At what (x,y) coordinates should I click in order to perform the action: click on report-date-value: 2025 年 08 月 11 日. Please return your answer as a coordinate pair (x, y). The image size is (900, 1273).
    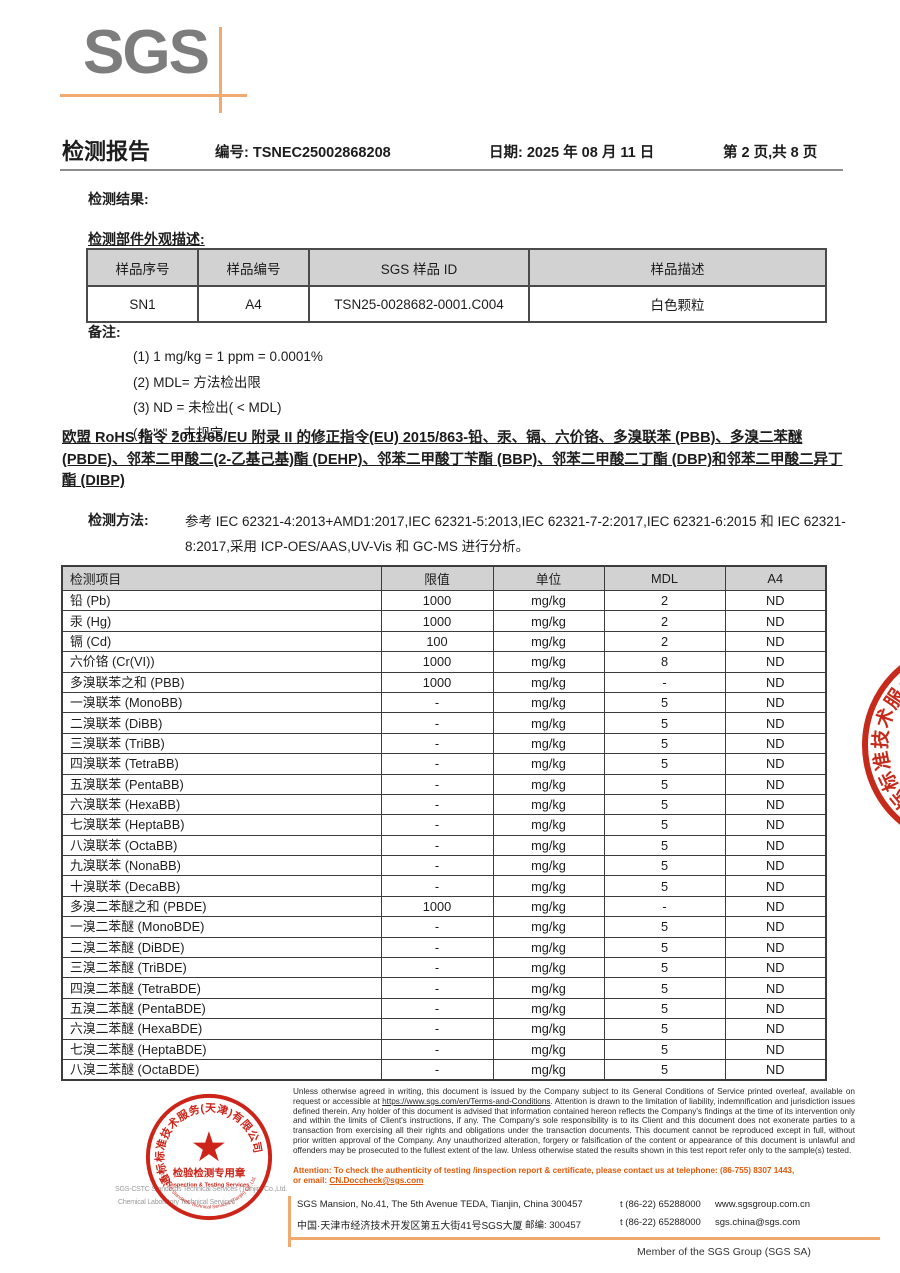
    Looking at the image, I should click on (590, 153).